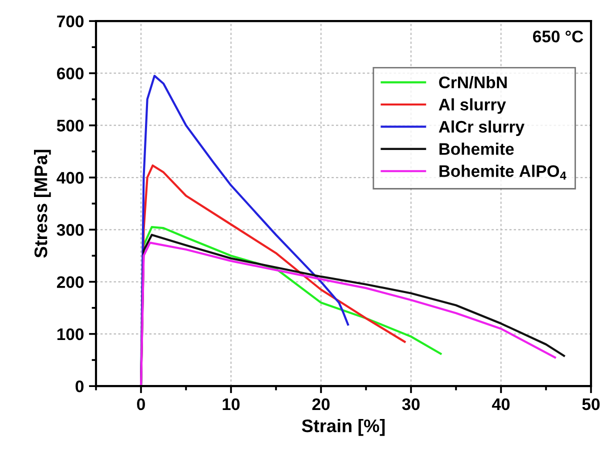  I want to click on y-tick-label: 0, so click(80, 386).